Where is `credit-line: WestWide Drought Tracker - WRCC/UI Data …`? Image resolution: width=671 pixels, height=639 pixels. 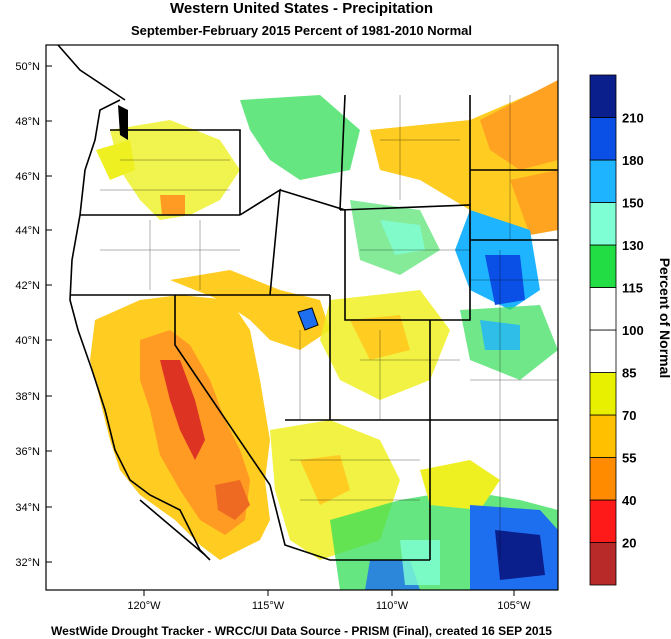
credit-line: WestWide Drought Tracker - WRCC/UI Data … is located at coordinates (301, 631).